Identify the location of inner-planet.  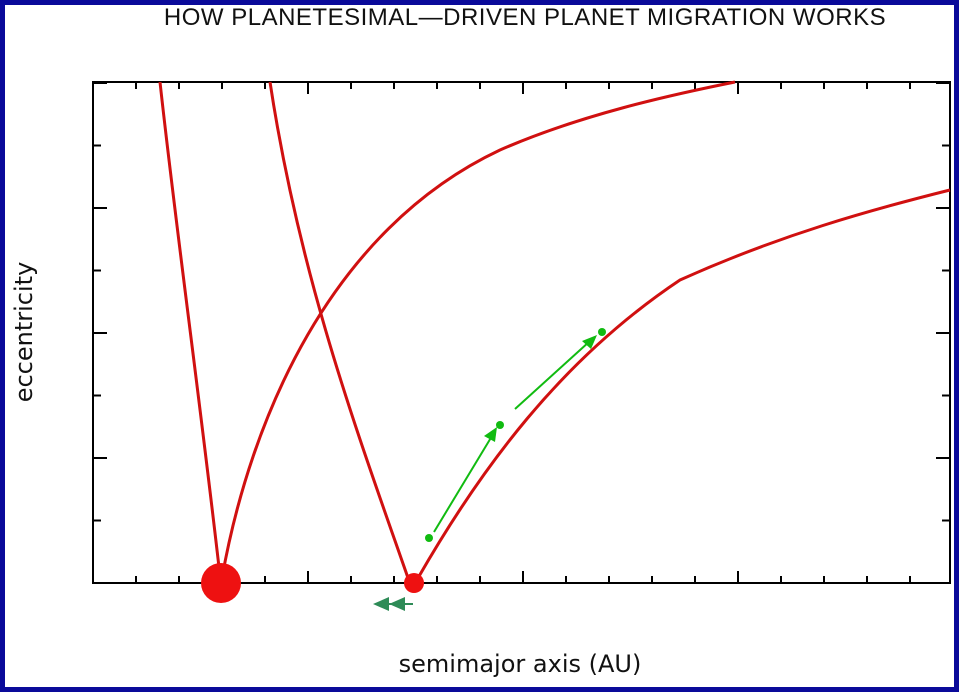
(221, 583).